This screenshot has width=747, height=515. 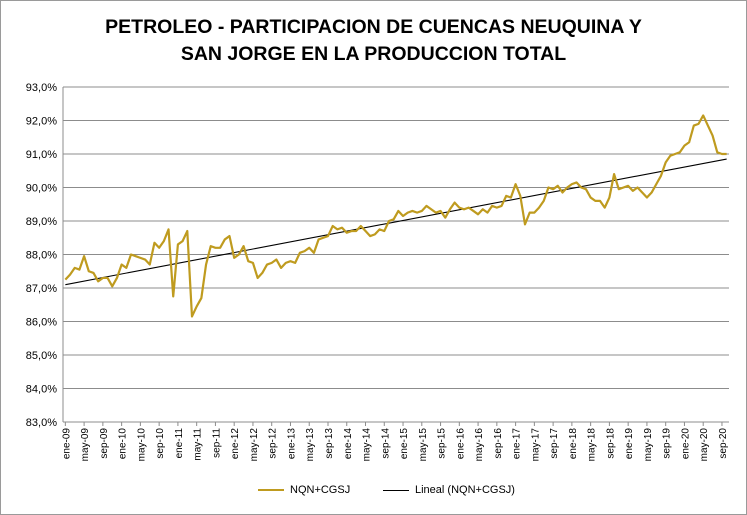 What do you see at coordinates (41, 155) in the screenshot?
I see `y-tick-label: 91,0%` at bounding box center [41, 155].